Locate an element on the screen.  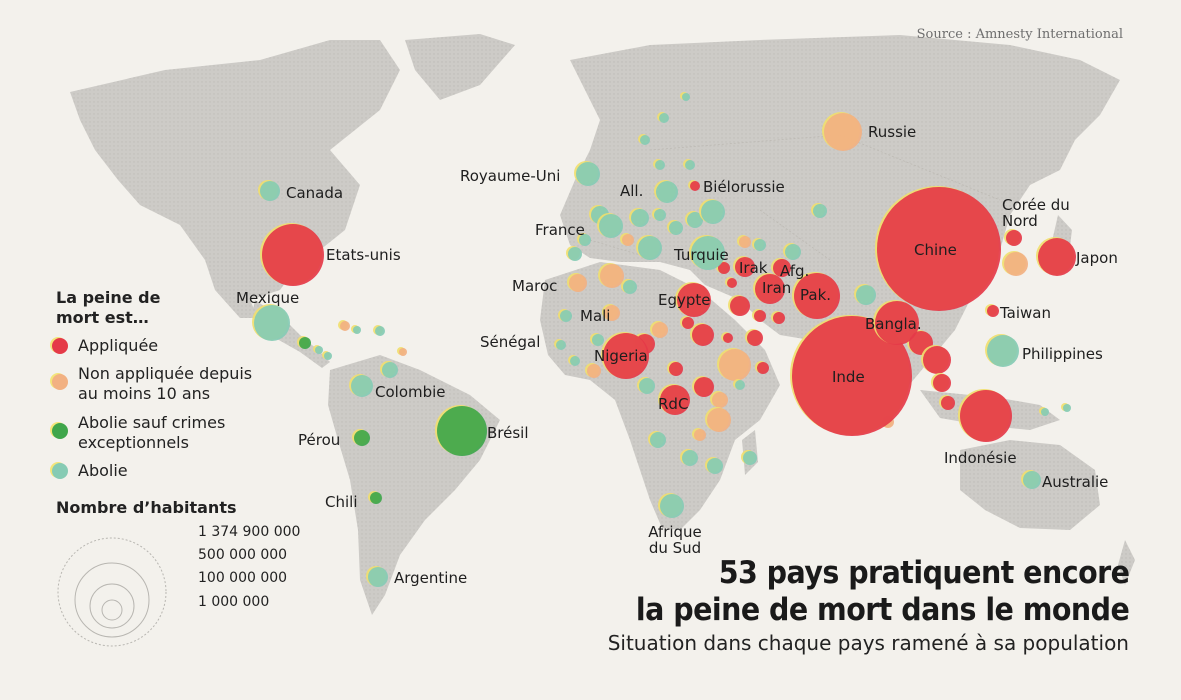
country-bubble-nigeria is located at coordinates (626, 356).